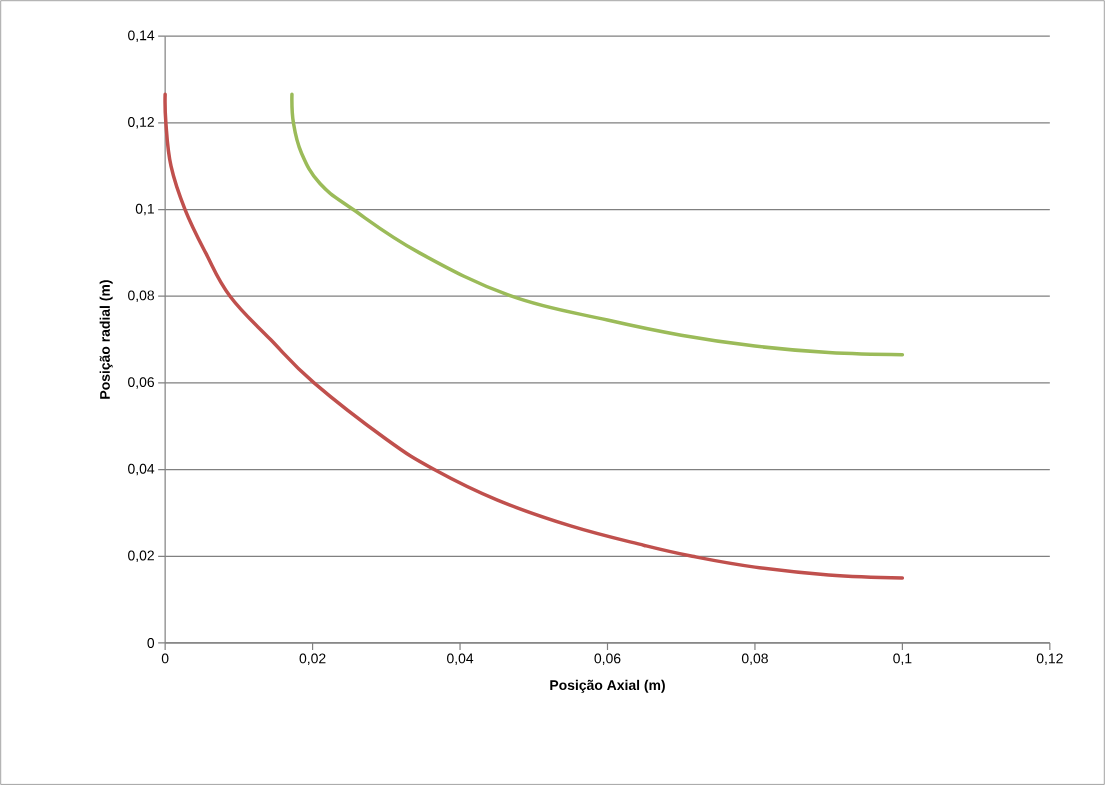  Describe the element at coordinates (754, 659) in the screenshot. I see `x-tick-label: 0,08` at that location.